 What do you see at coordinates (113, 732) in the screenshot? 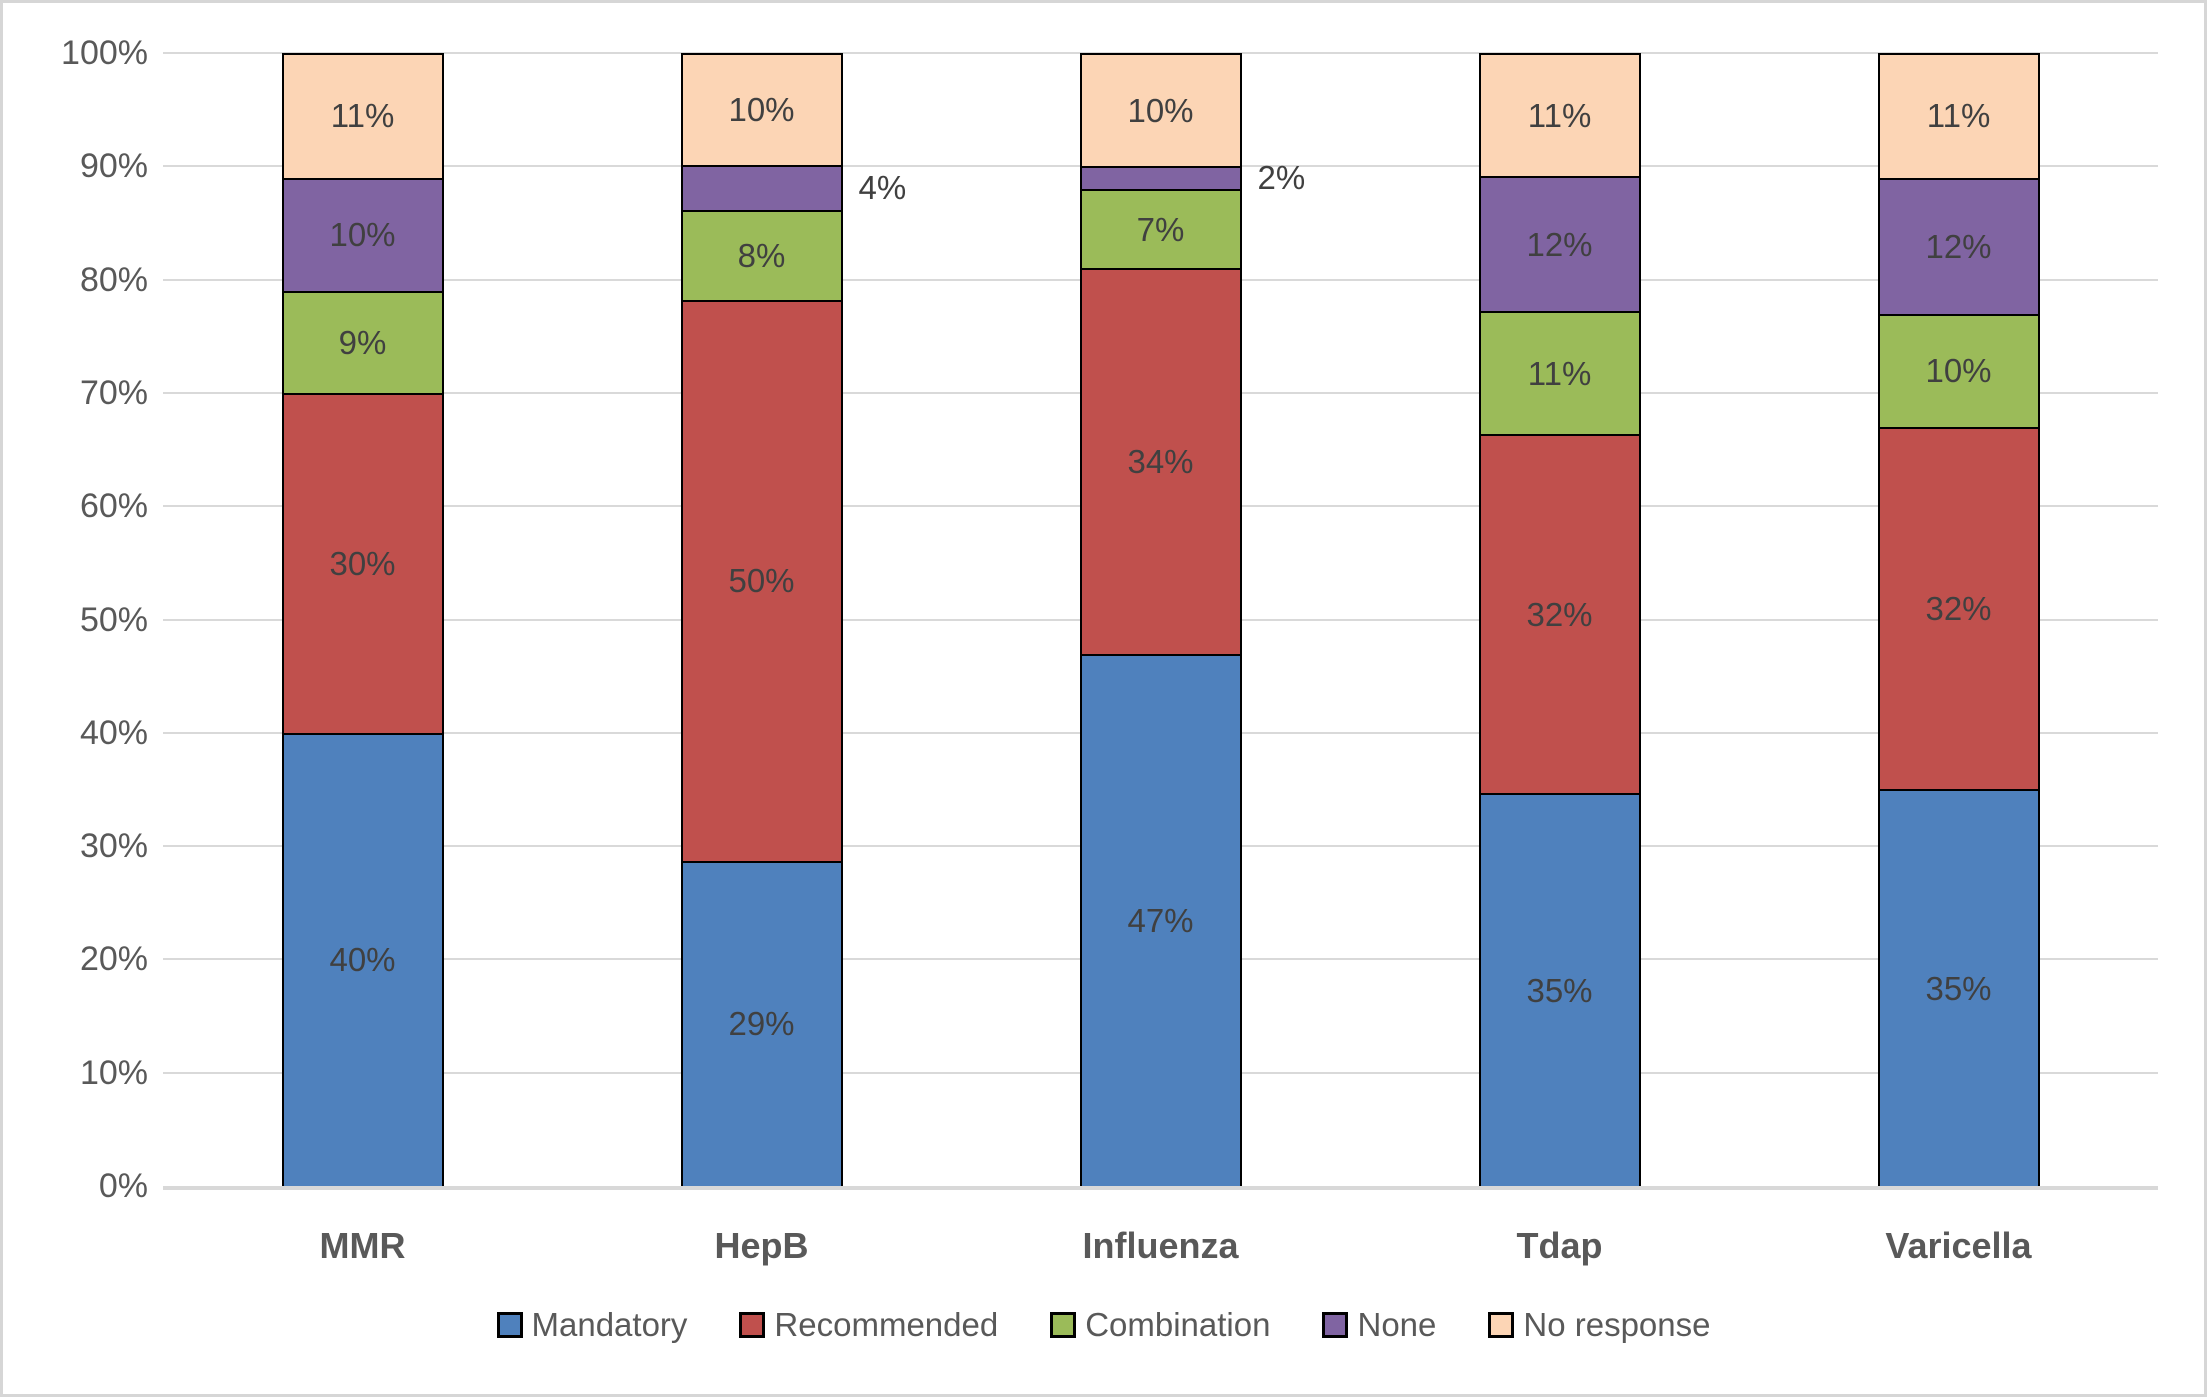
I see `y-tick-label: 40%` at bounding box center [113, 732].